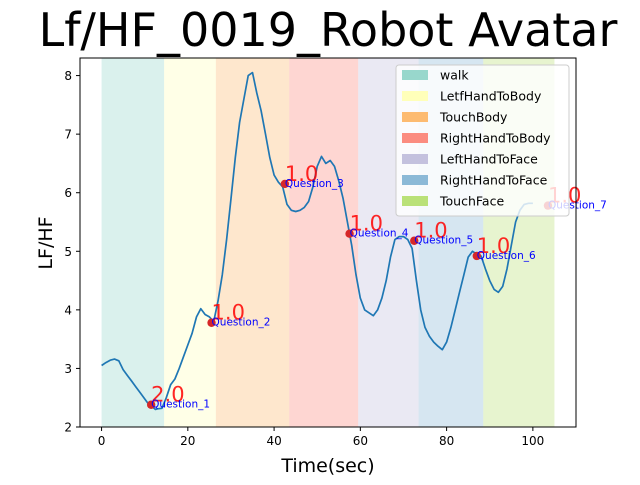 The width and height of the screenshot is (640, 485). Describe the element at coordinates (321, 437) in the screenshot. I see `x-axis-ticks: 0 20 40 60 80 100` at that location.